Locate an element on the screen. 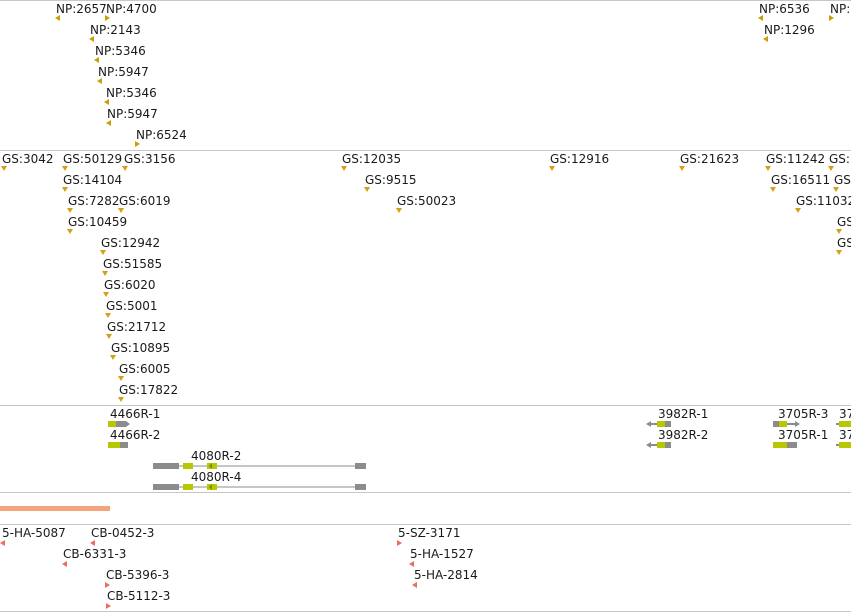 This screenshot has width=851, height=612. gs-feature-label: GS:5001 is located at coordinates (132, 306).